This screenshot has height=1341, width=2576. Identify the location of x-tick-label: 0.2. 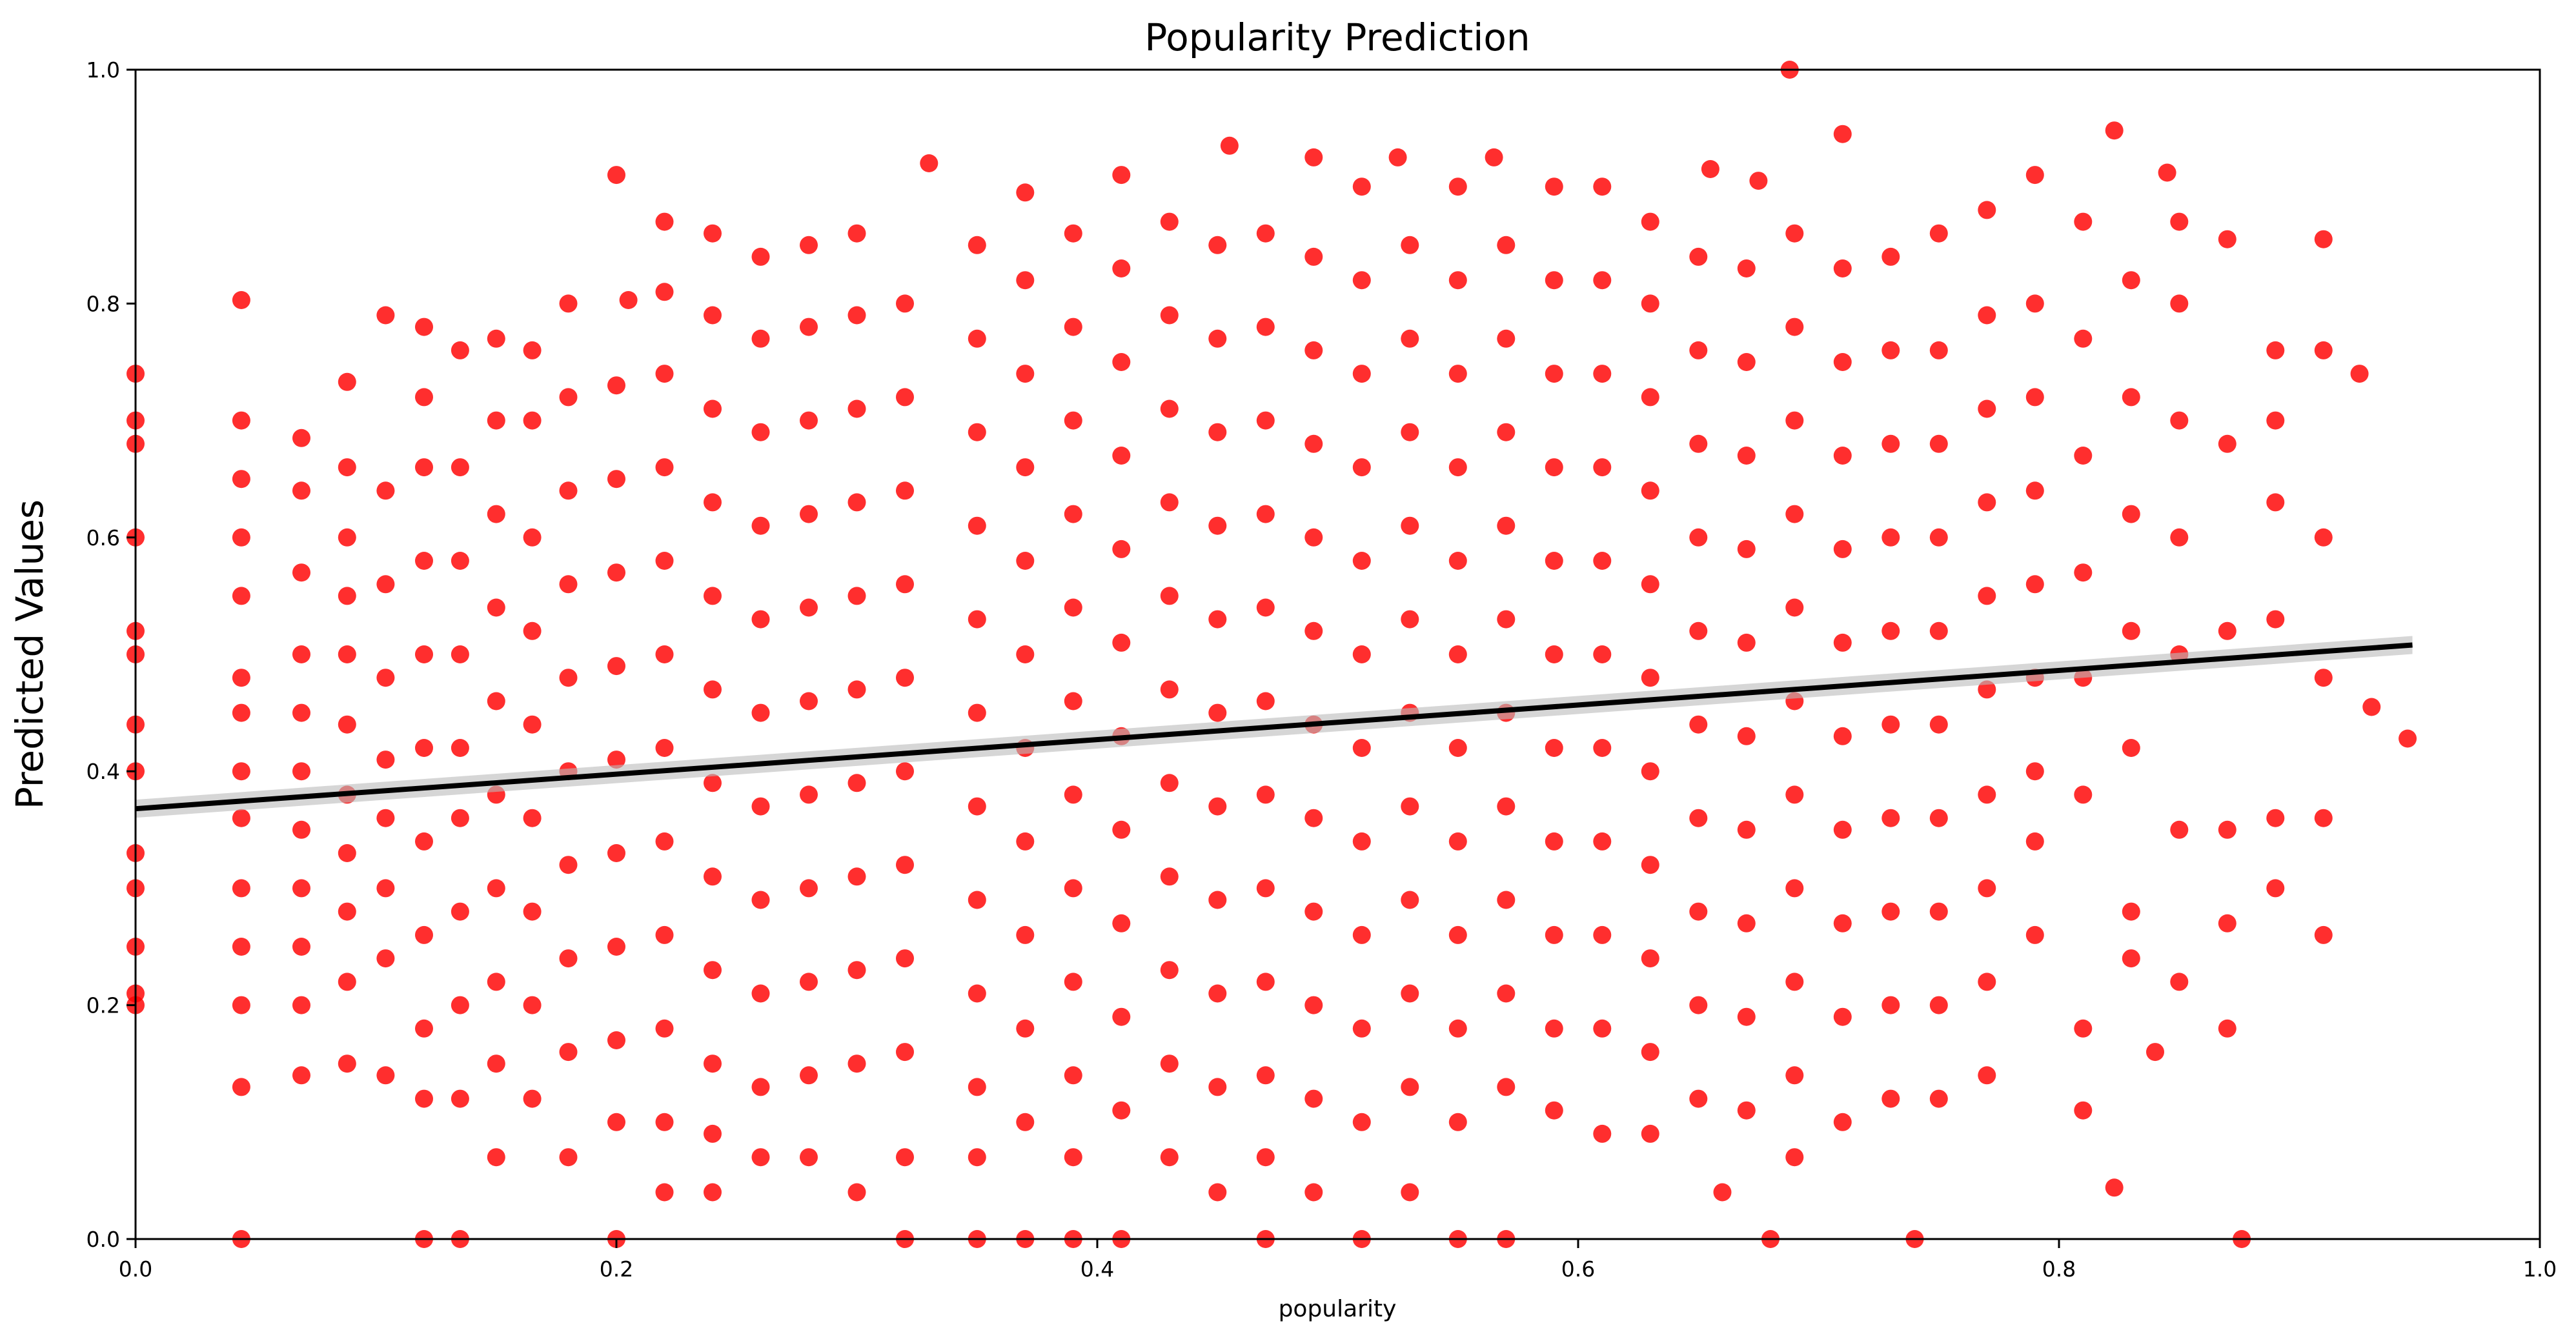
(616, 1269).